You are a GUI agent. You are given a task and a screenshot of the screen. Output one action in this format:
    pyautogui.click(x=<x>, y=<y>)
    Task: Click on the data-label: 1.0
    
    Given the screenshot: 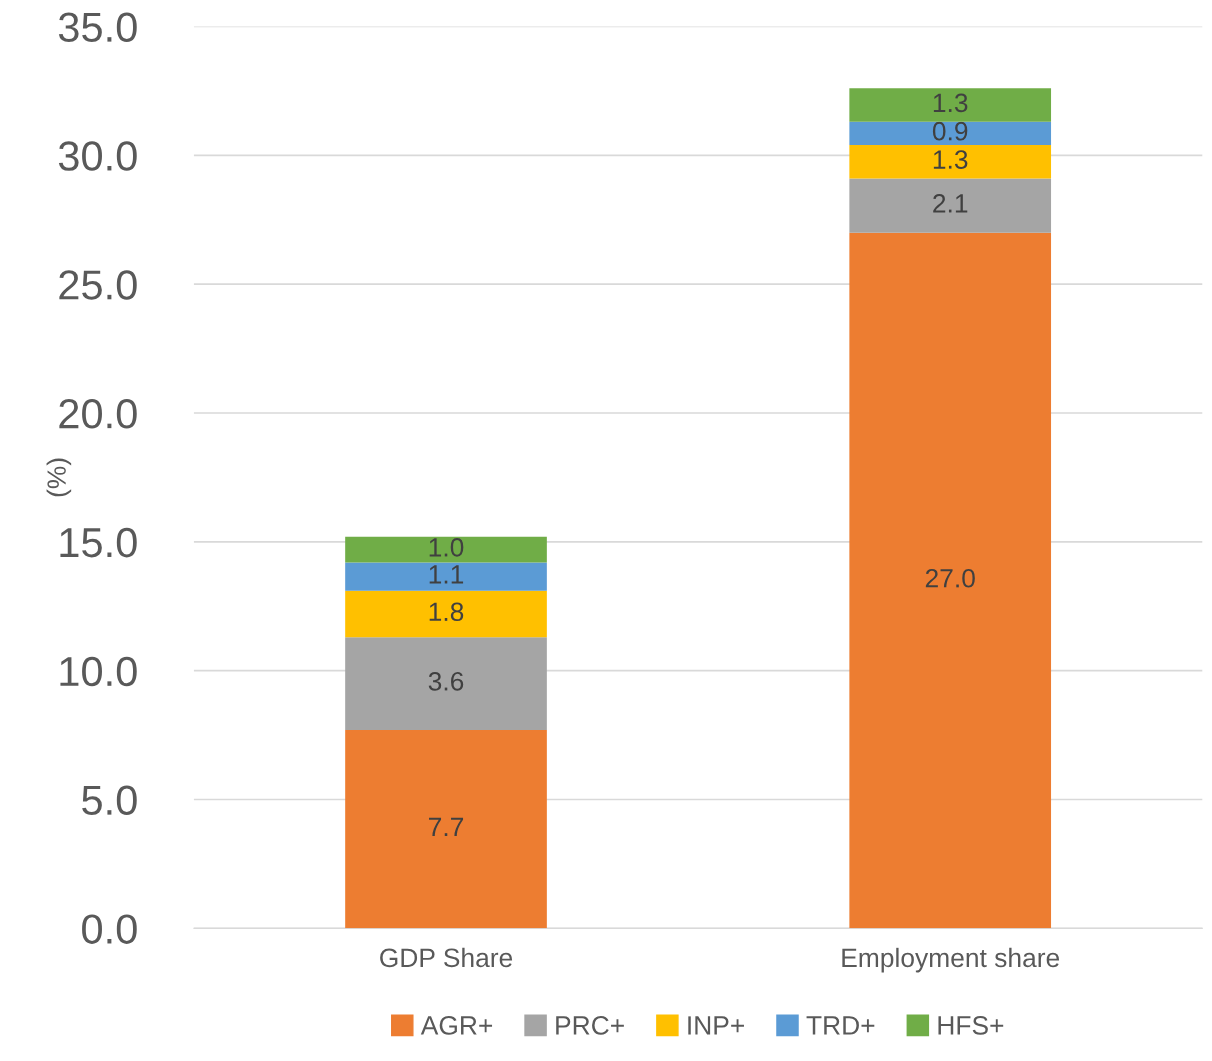 What is the action you would take?
    pyautogui.click(x=446, y=547)
    